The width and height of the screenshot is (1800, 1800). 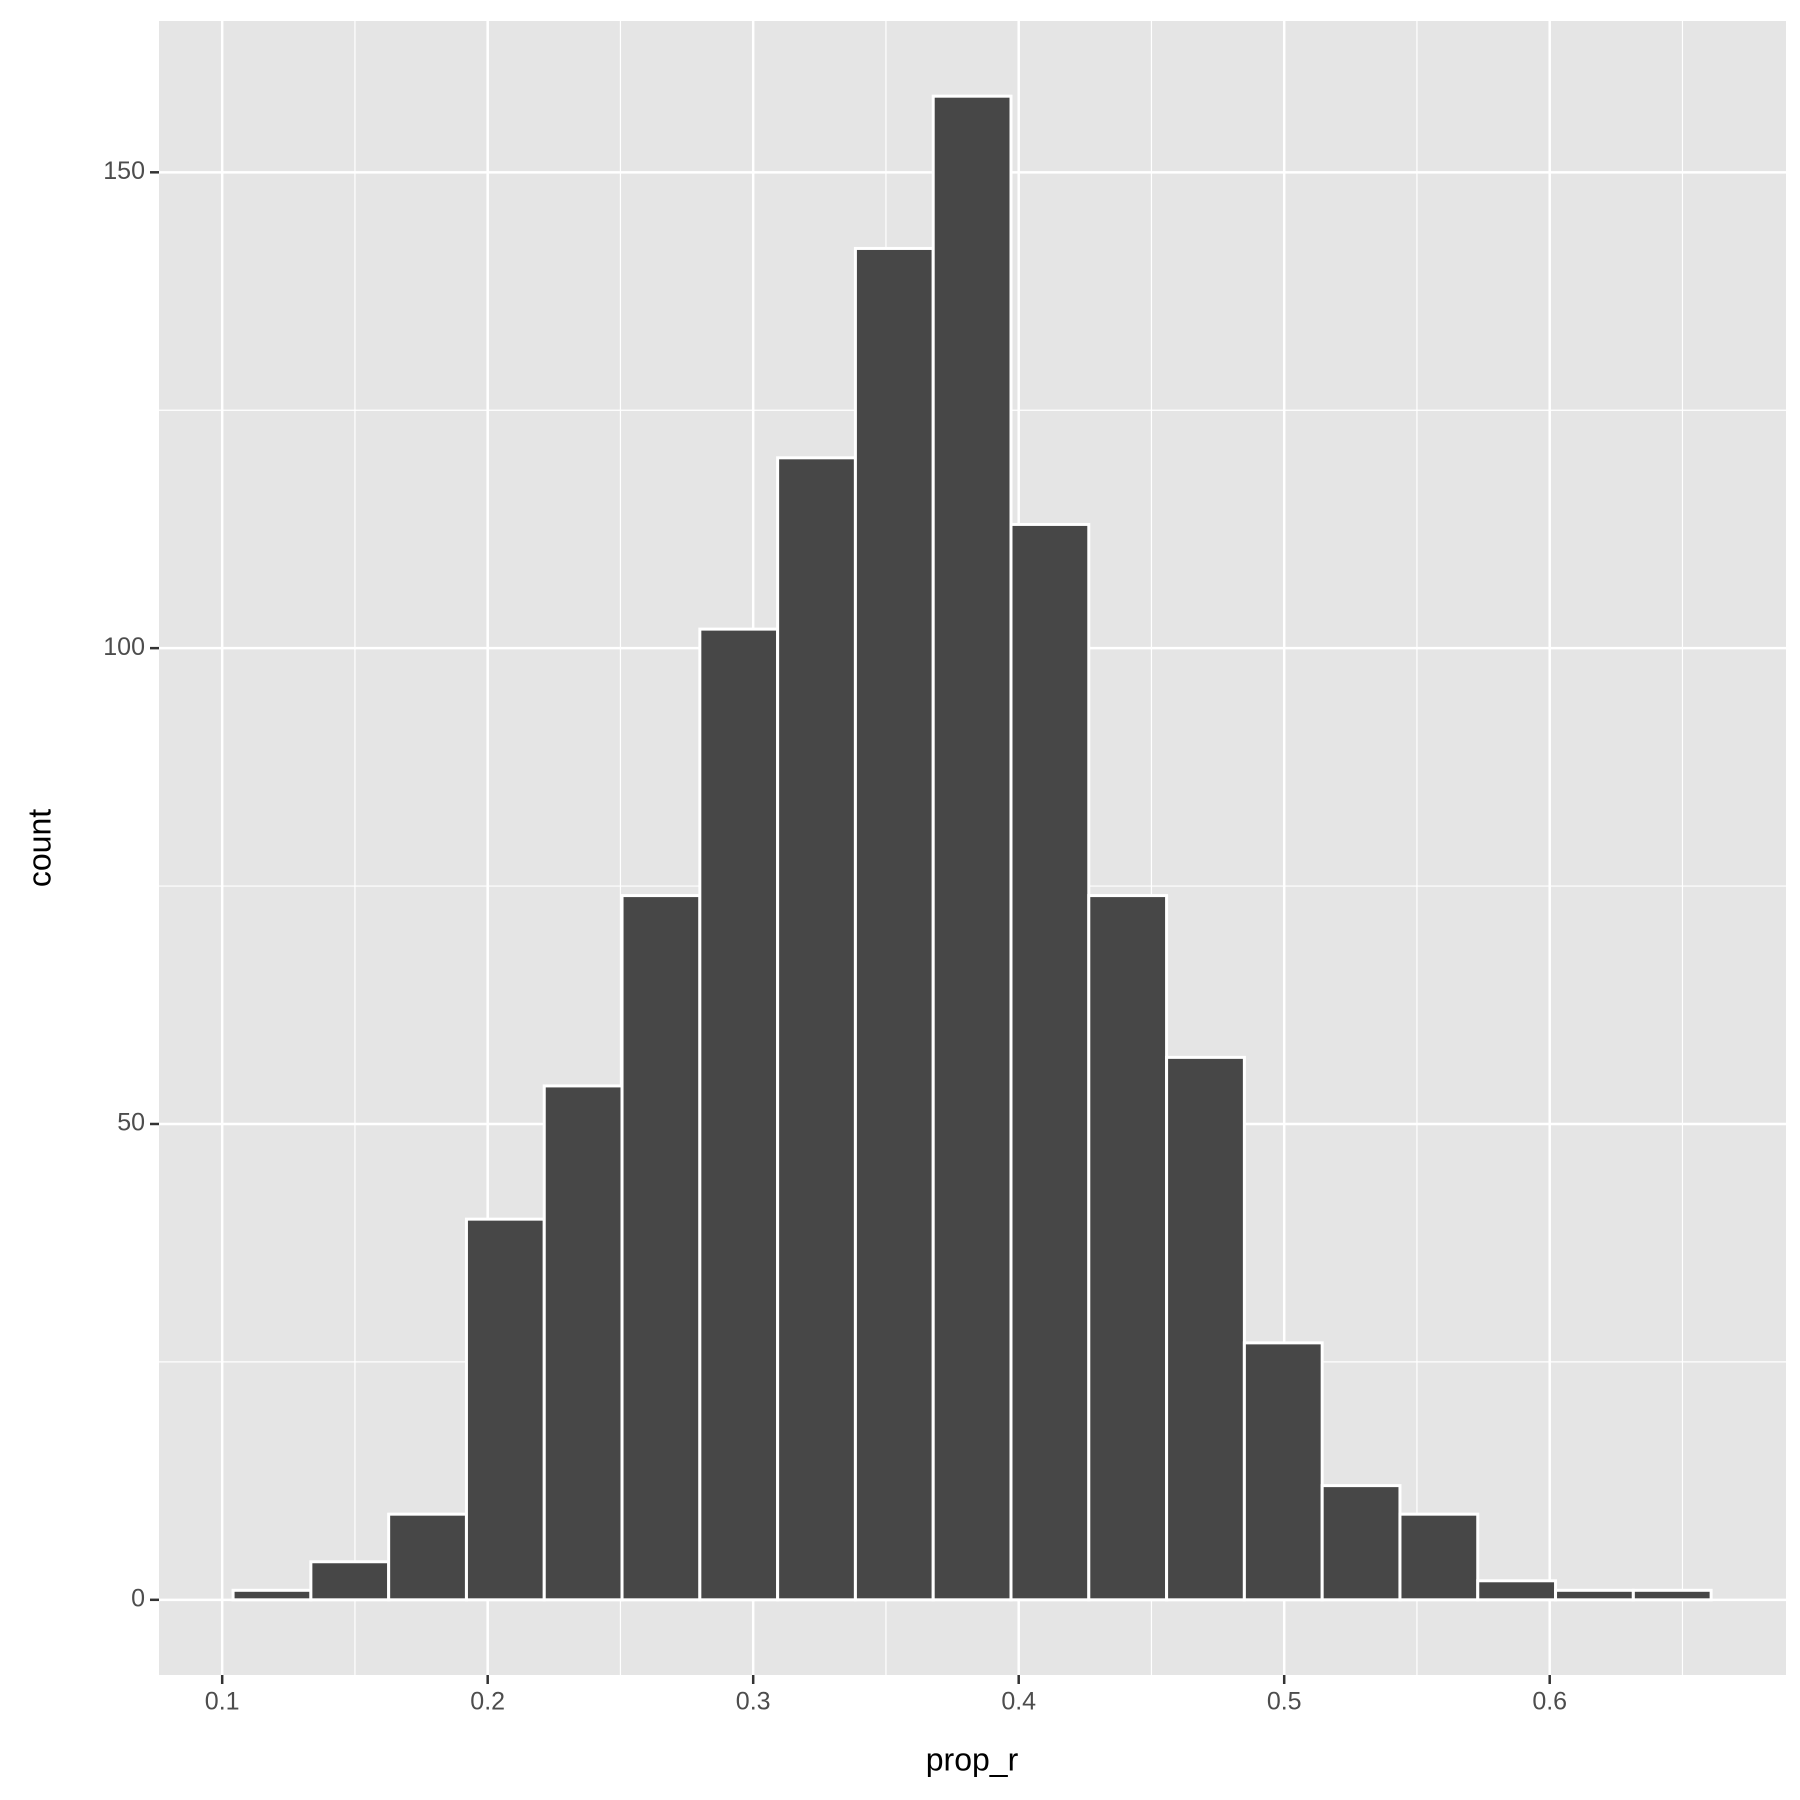 What do you see at coordinates (138, 1598) in the screenshot?
I see `y-tick-label: 0` at bounding box center [138, 1598].